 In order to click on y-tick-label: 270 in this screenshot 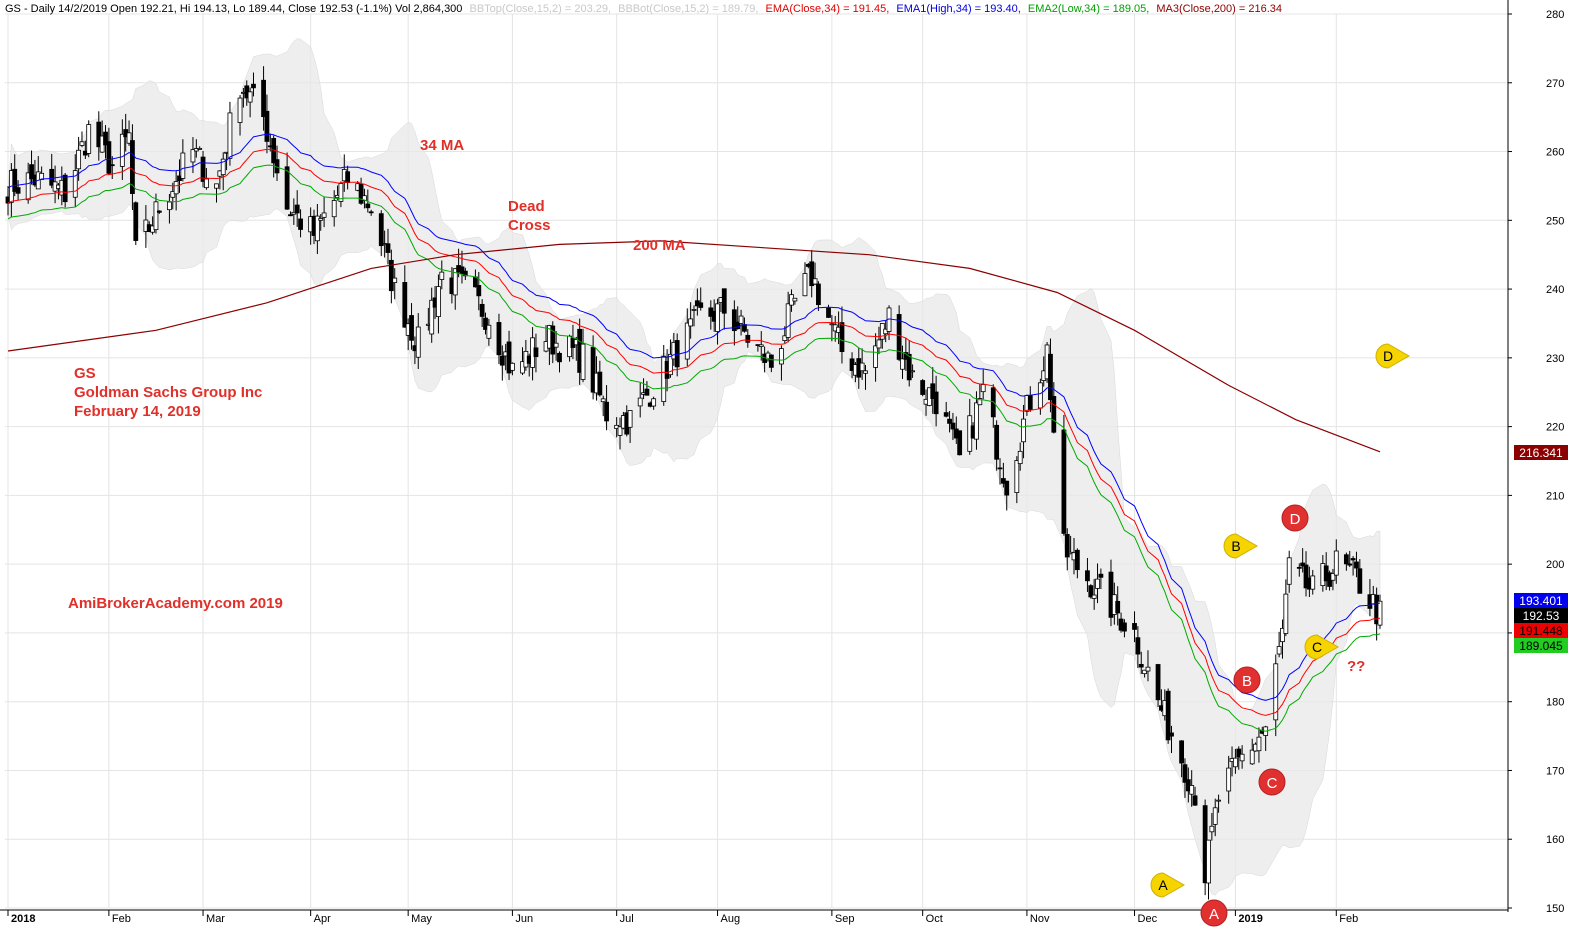, I will do `click(1555, 84)`.